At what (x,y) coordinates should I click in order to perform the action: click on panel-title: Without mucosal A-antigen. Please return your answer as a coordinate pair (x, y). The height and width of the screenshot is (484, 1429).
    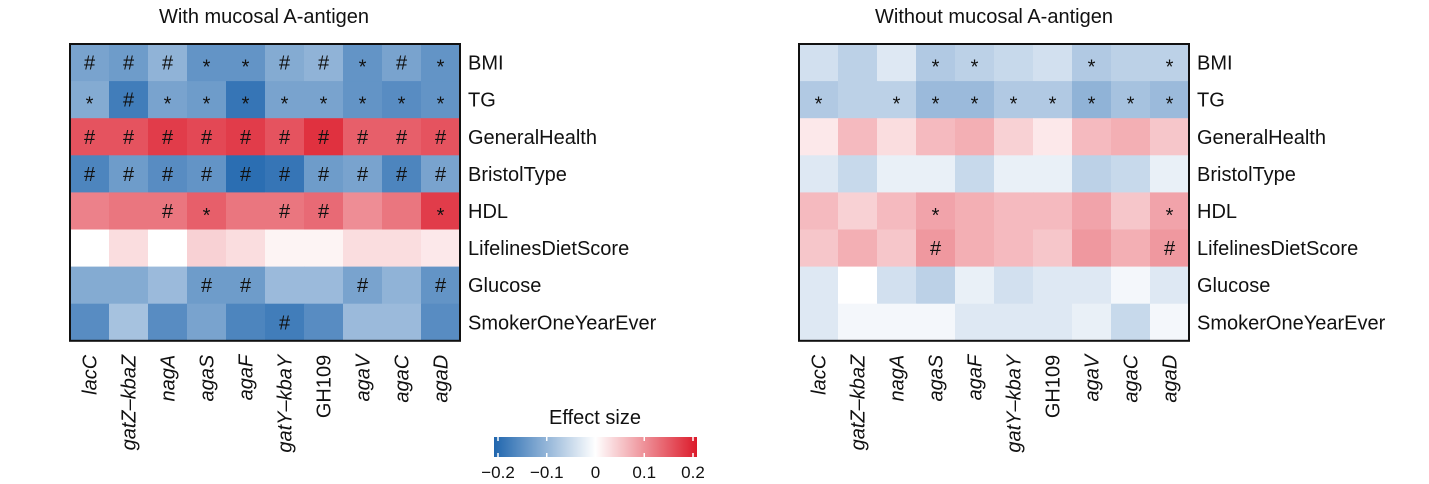
    Looking at the image, I should click on (994, 17).